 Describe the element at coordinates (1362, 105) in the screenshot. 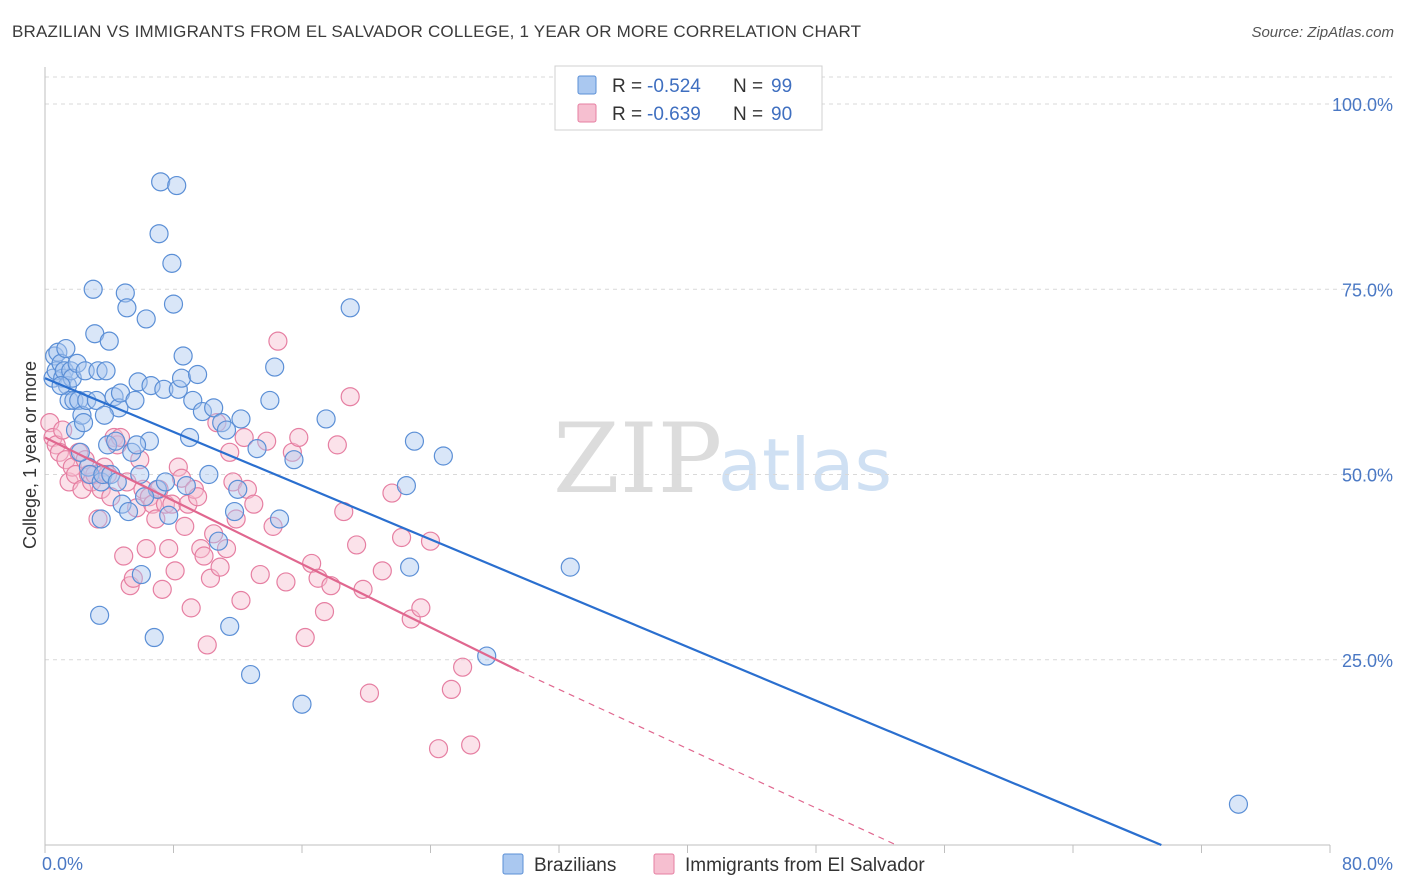

I see `y-tick-label-100: 100.0%` at that location.